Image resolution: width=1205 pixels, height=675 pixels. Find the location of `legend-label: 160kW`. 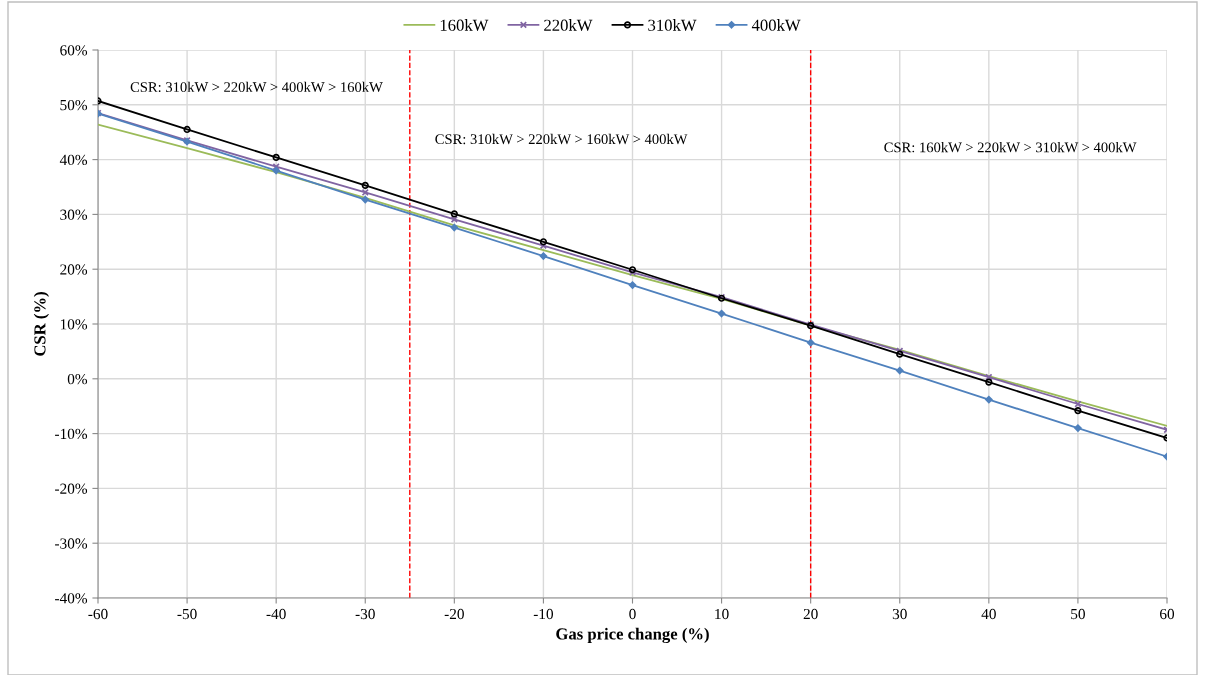

legend-label: 160kW is located at coordinates (464, 25).